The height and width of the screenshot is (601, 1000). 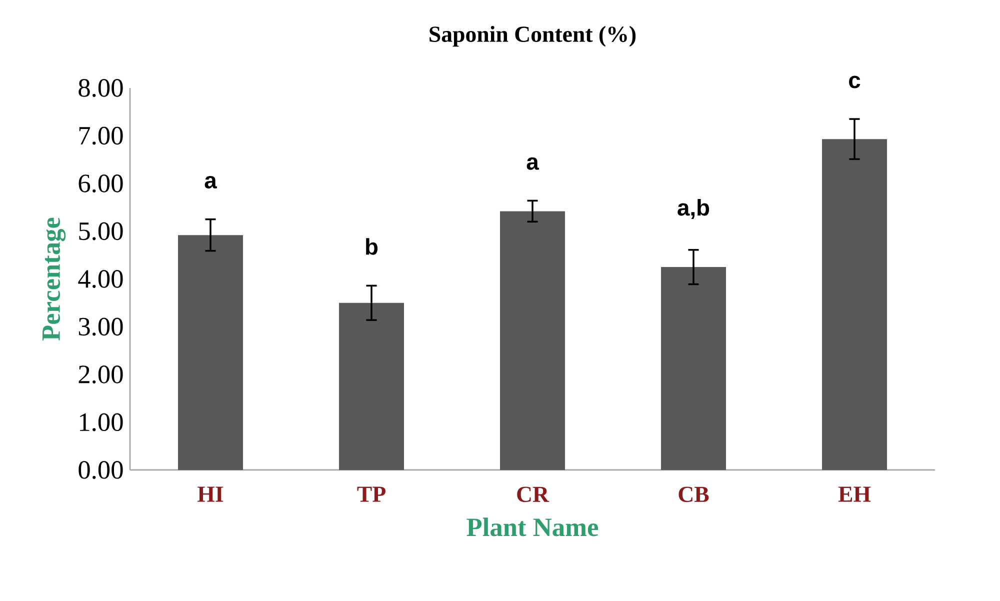 I want to click on y-tick-label: 1.00, so click(x=101, y=422).